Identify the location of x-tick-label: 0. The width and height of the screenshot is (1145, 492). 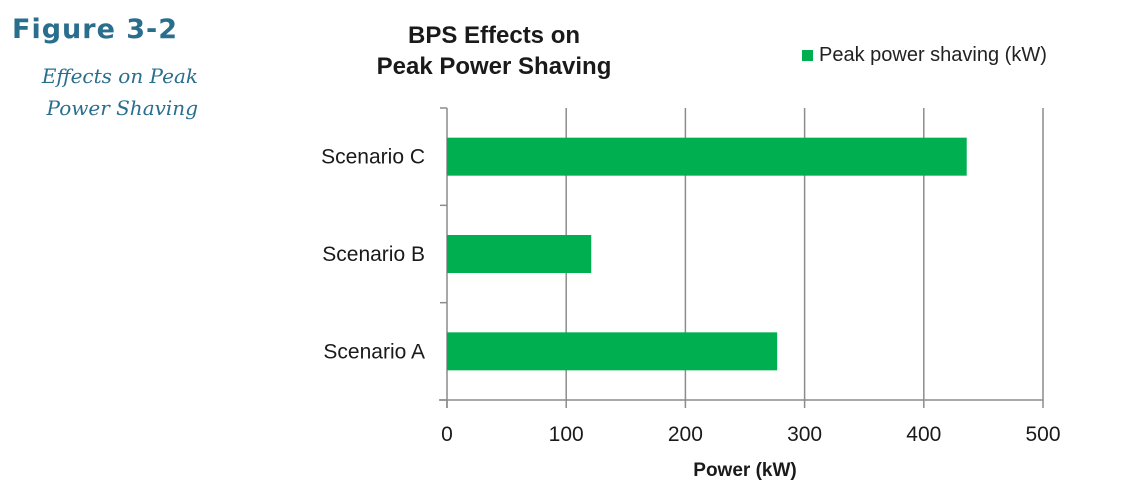
(447, 434).